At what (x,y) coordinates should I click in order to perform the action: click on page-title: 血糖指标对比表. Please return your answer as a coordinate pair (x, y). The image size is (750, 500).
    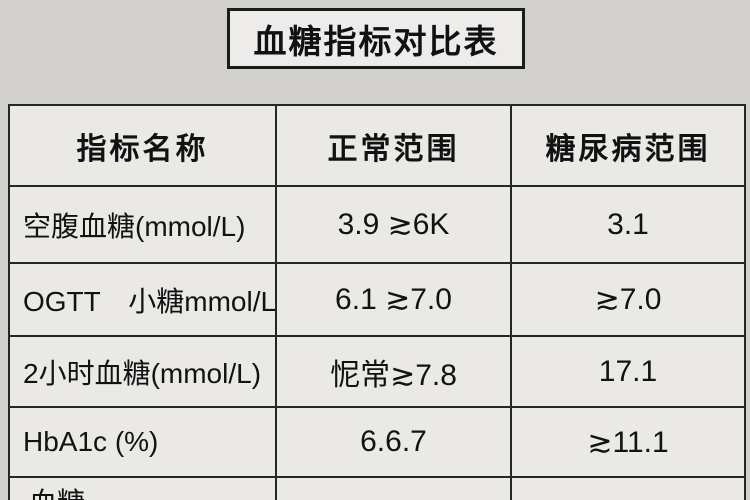
    Looking at the image, I should click on (376, 41).